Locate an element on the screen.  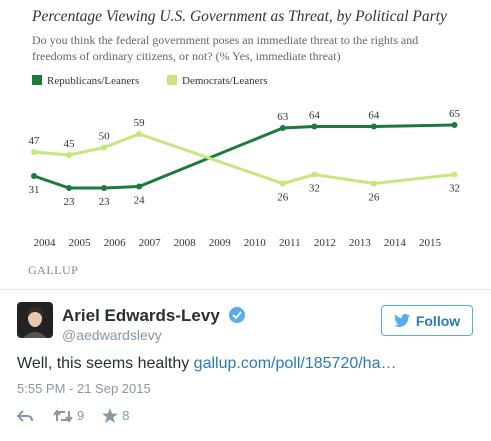
data-label: 65 is located at coordinates (455, 114).